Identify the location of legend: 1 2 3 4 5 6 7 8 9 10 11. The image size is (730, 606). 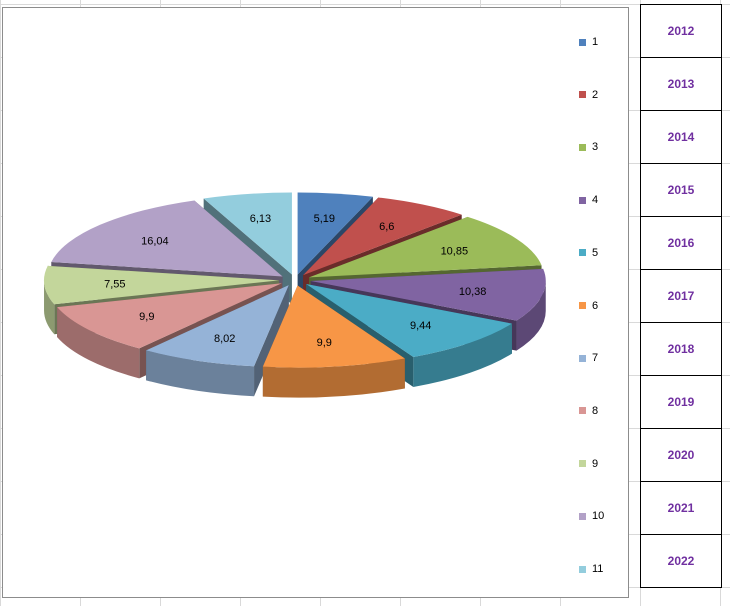
(604, 302).